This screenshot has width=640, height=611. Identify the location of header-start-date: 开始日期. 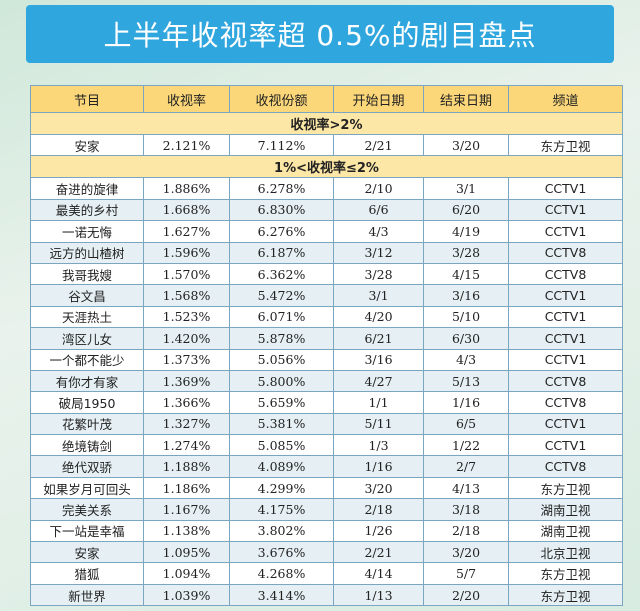
(378, 99).